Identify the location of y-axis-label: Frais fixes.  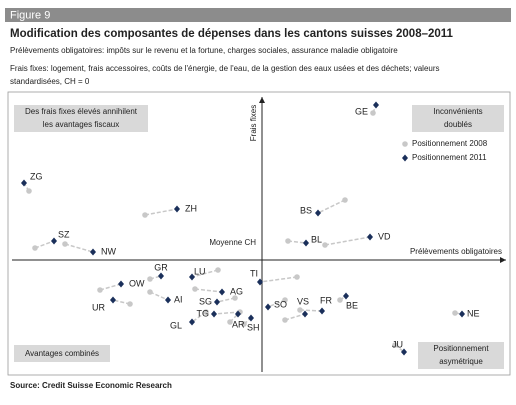
(253, 123).